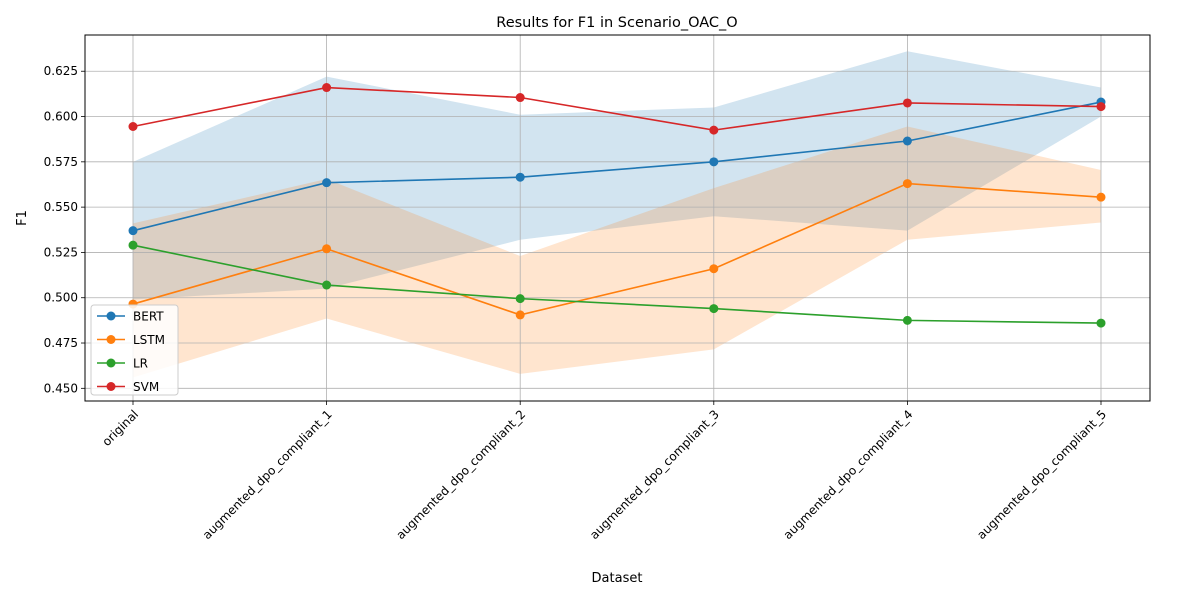 The height and width of the screenshot is (600, 1200). Describe the element at coordinates (121, 428) in the screenshot. I see `x-tick-label: original` at that location.